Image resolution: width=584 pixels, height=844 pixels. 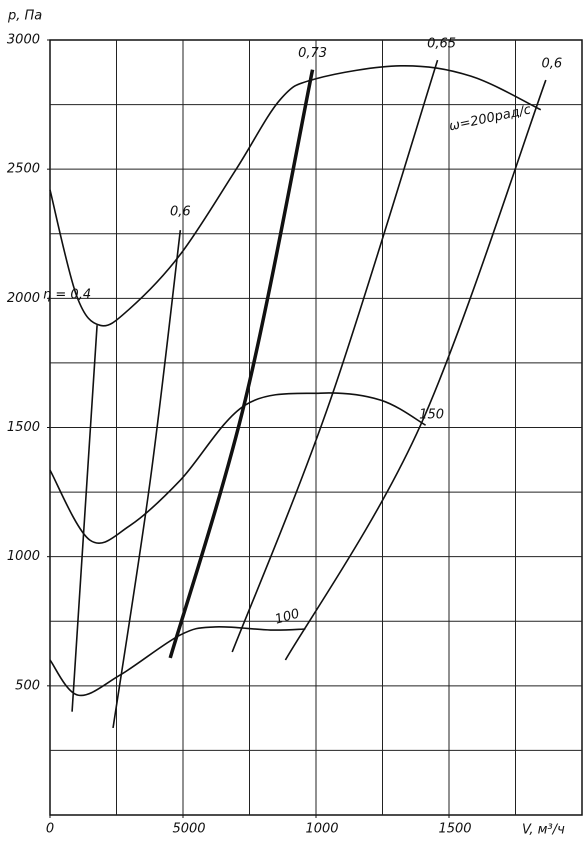 What do you see at coordinates (490, 118) in the screenshot?
I see `curve-label: ω=200рад/с` at bounding box center [490, 118].